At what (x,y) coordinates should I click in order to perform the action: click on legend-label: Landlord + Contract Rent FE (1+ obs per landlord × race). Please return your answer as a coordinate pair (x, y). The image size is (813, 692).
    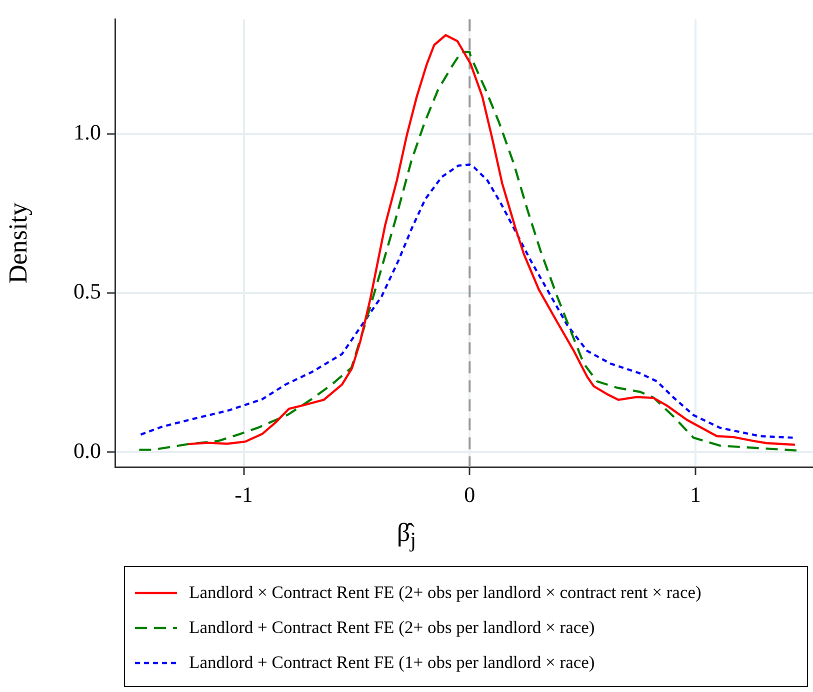
    Looking at the image, I should click on (392, 662).